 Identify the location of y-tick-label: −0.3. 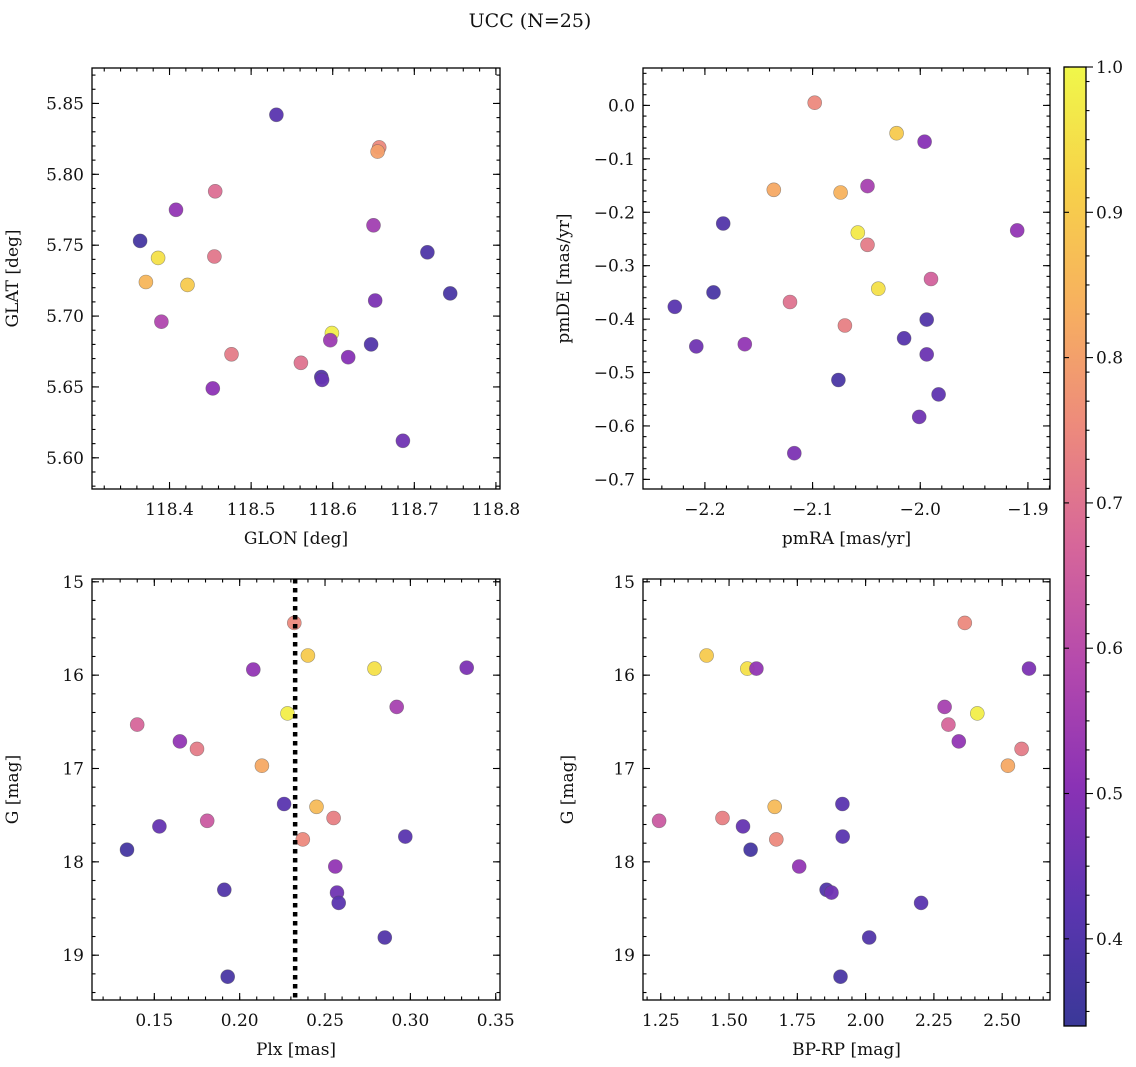
(614, 267).